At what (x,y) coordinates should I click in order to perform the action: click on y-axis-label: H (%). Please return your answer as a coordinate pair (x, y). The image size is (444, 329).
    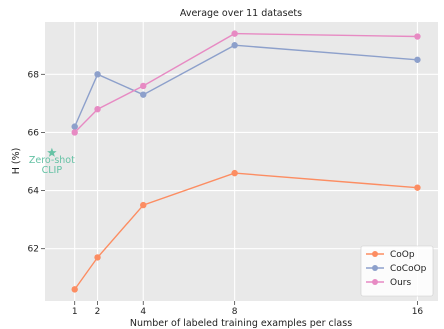
    Looking at the image, I should click on (16, 161).